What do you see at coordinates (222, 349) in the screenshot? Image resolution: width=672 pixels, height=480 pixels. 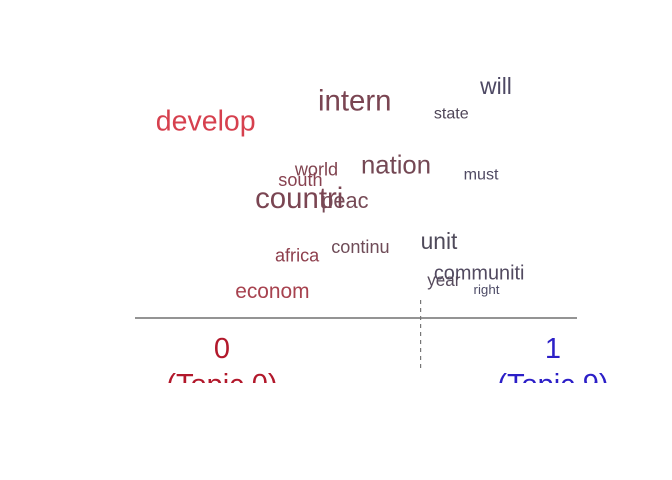 I see `tick-label-0: 0` at bounding box center [222, 349].